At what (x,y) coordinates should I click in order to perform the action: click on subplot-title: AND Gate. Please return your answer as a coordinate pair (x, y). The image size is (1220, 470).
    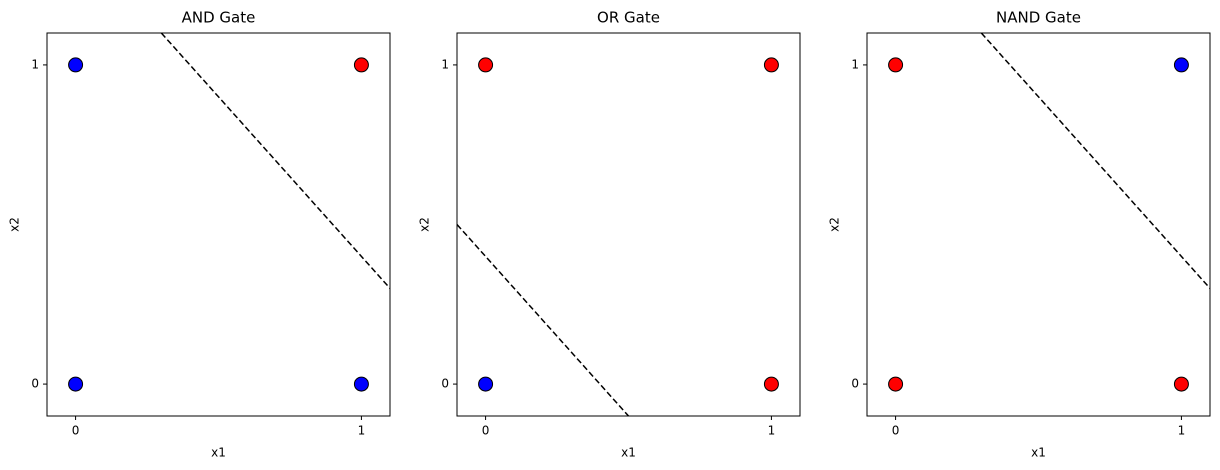
    Looking at the image, I should click on (219, 18).